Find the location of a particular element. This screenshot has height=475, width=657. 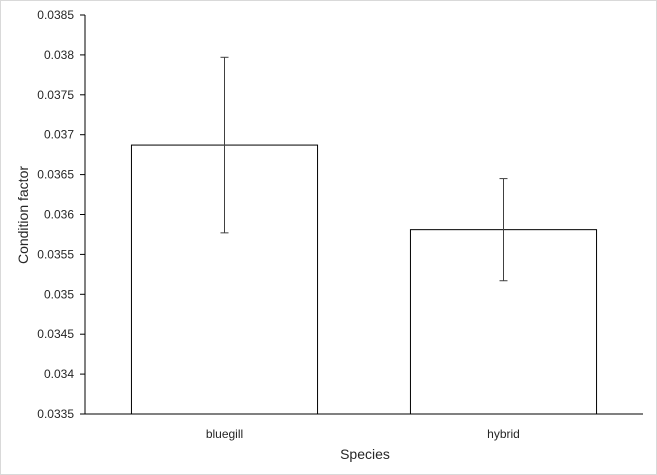

x-tick-label-hybrid: hybrid is located at coordinates (503, 434).